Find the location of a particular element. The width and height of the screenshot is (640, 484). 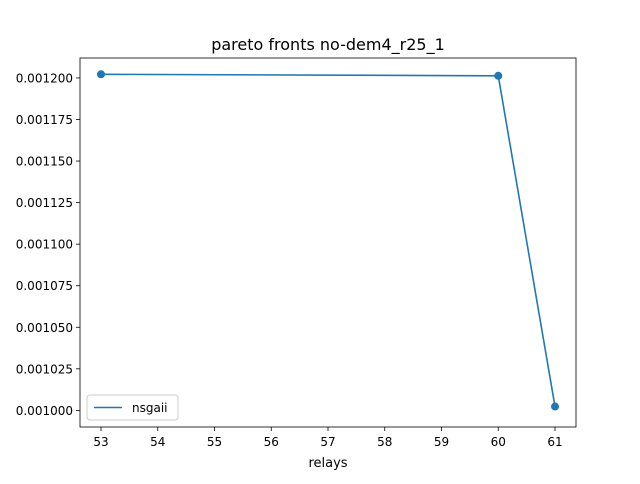

legend-box is located at coordinates (132, 407).